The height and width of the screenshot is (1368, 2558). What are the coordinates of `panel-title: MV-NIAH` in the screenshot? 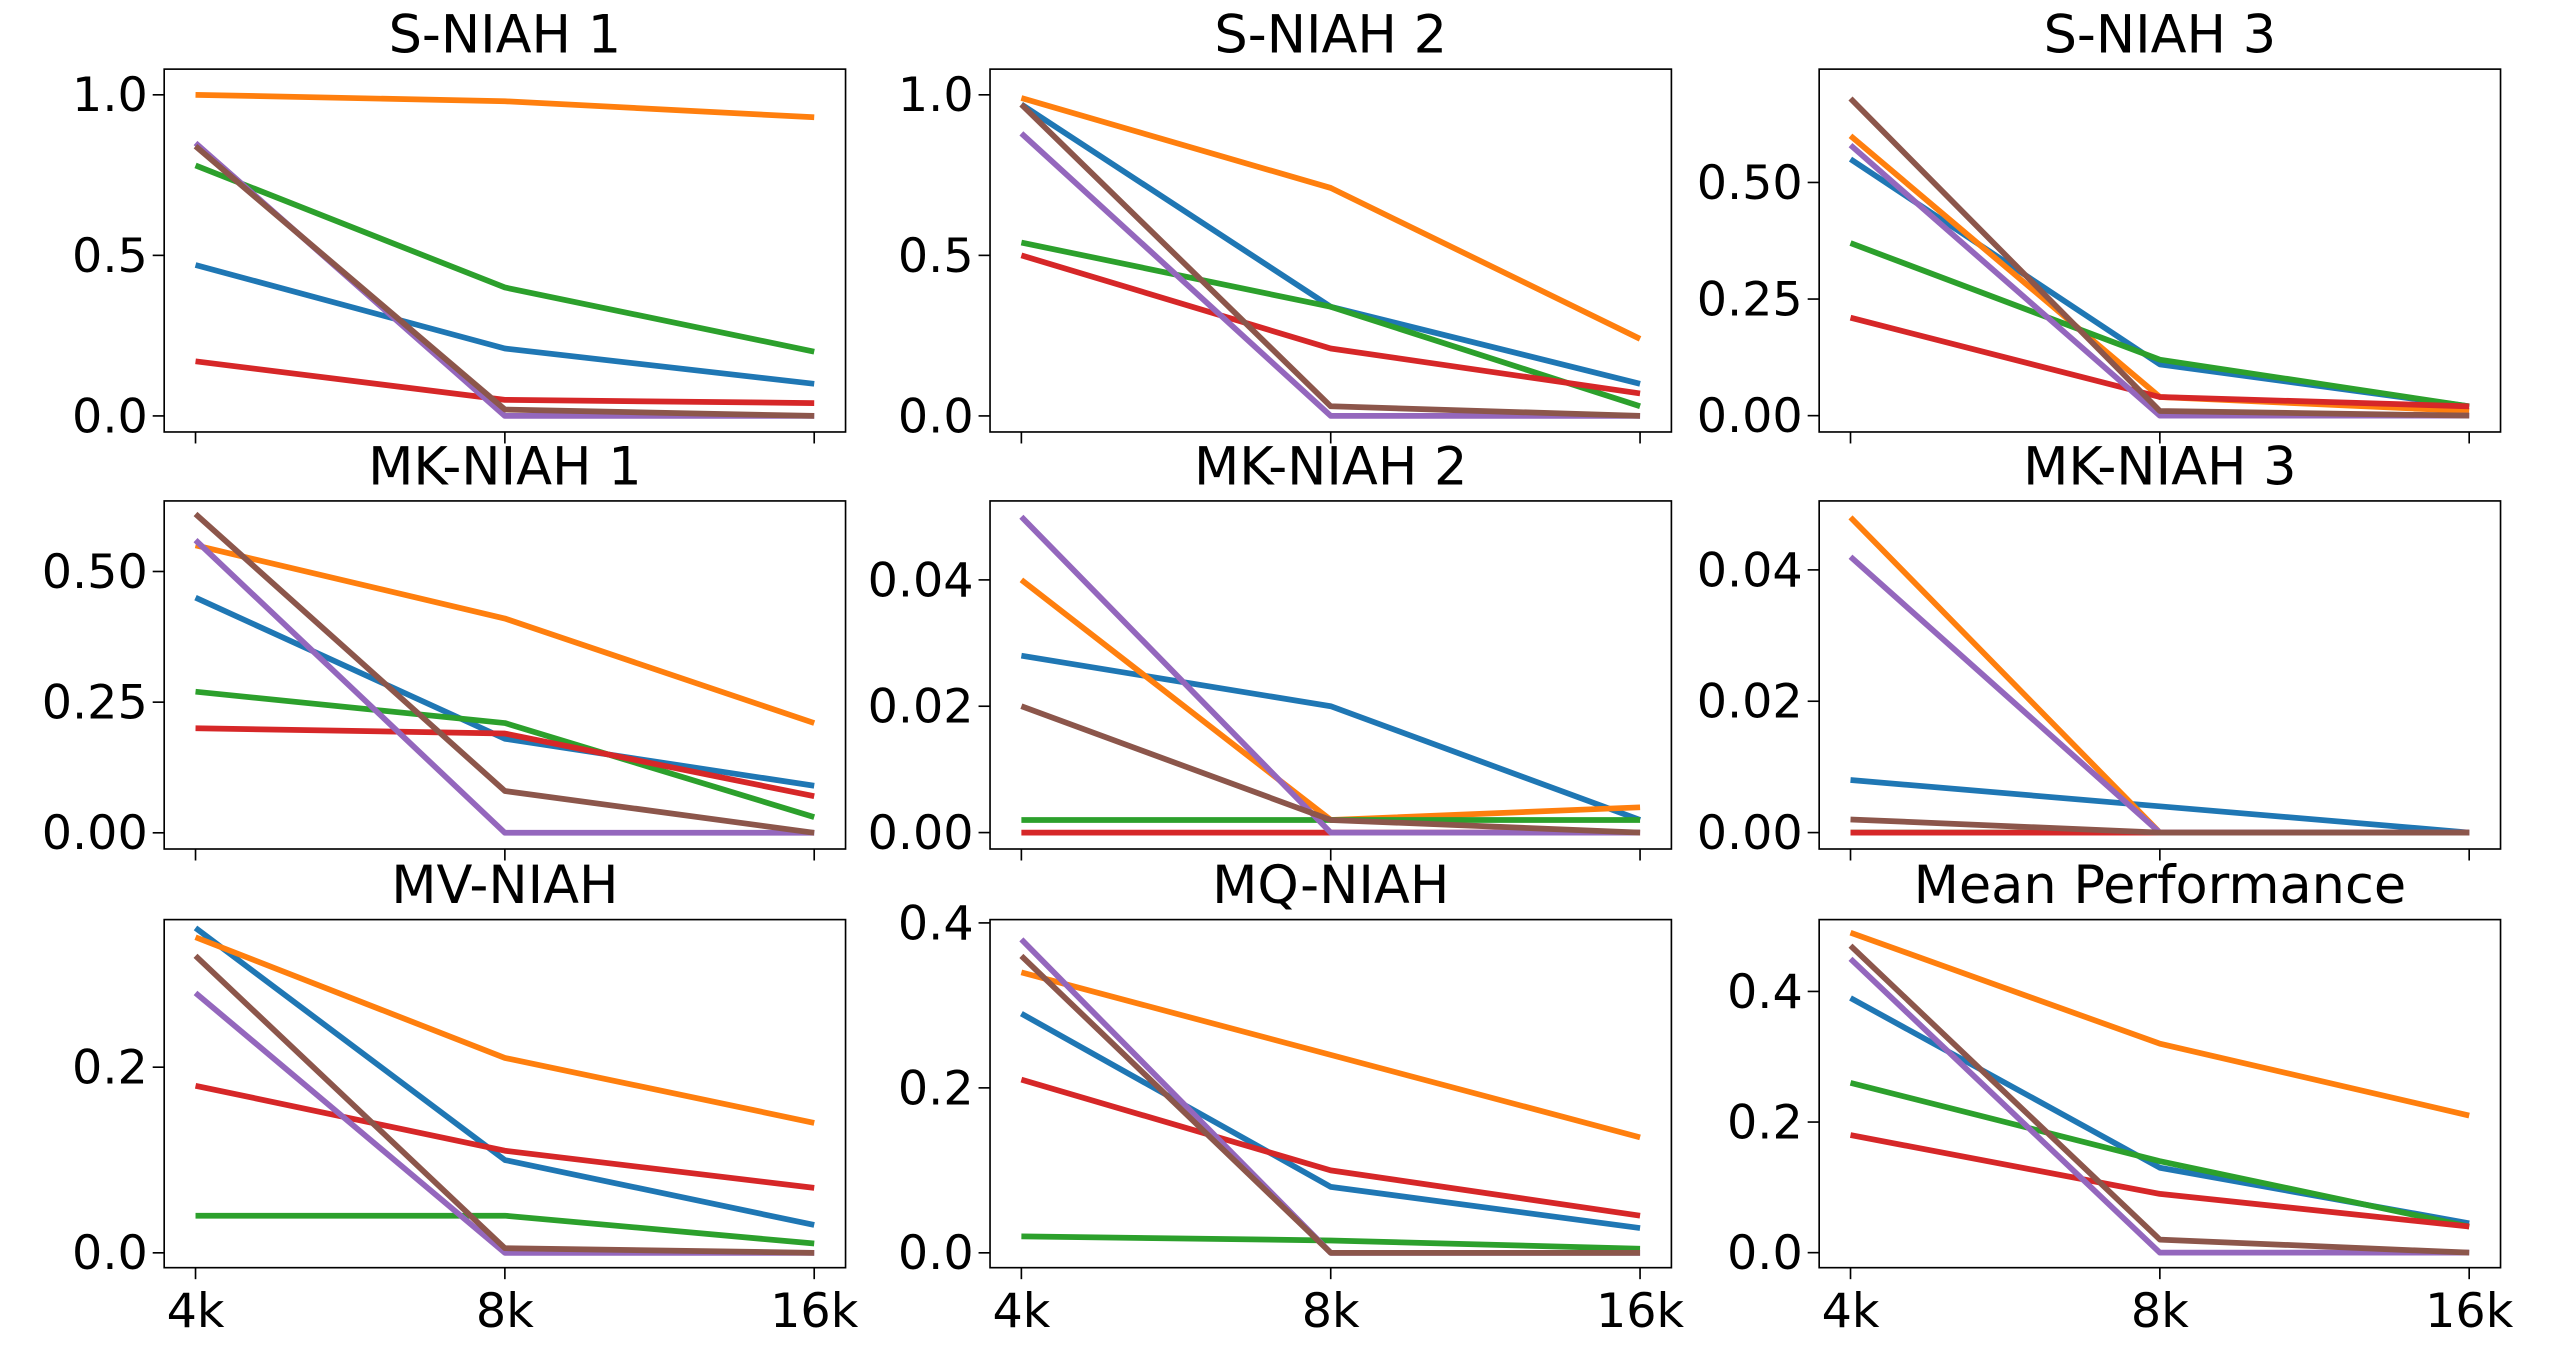 It's located at (504, 885).